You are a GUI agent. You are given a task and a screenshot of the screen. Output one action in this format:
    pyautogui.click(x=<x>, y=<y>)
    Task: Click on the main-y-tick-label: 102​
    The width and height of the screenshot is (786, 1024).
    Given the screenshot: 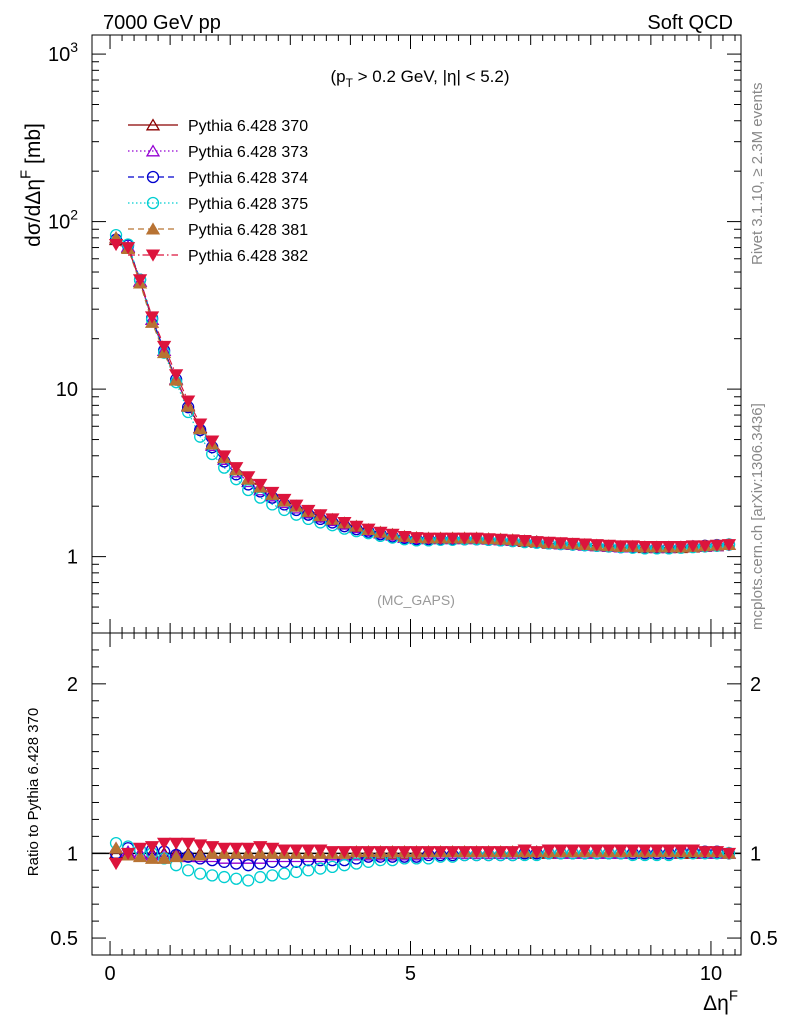 What is the action you would take?
    pyautogui.click(x=63, y=220)
    